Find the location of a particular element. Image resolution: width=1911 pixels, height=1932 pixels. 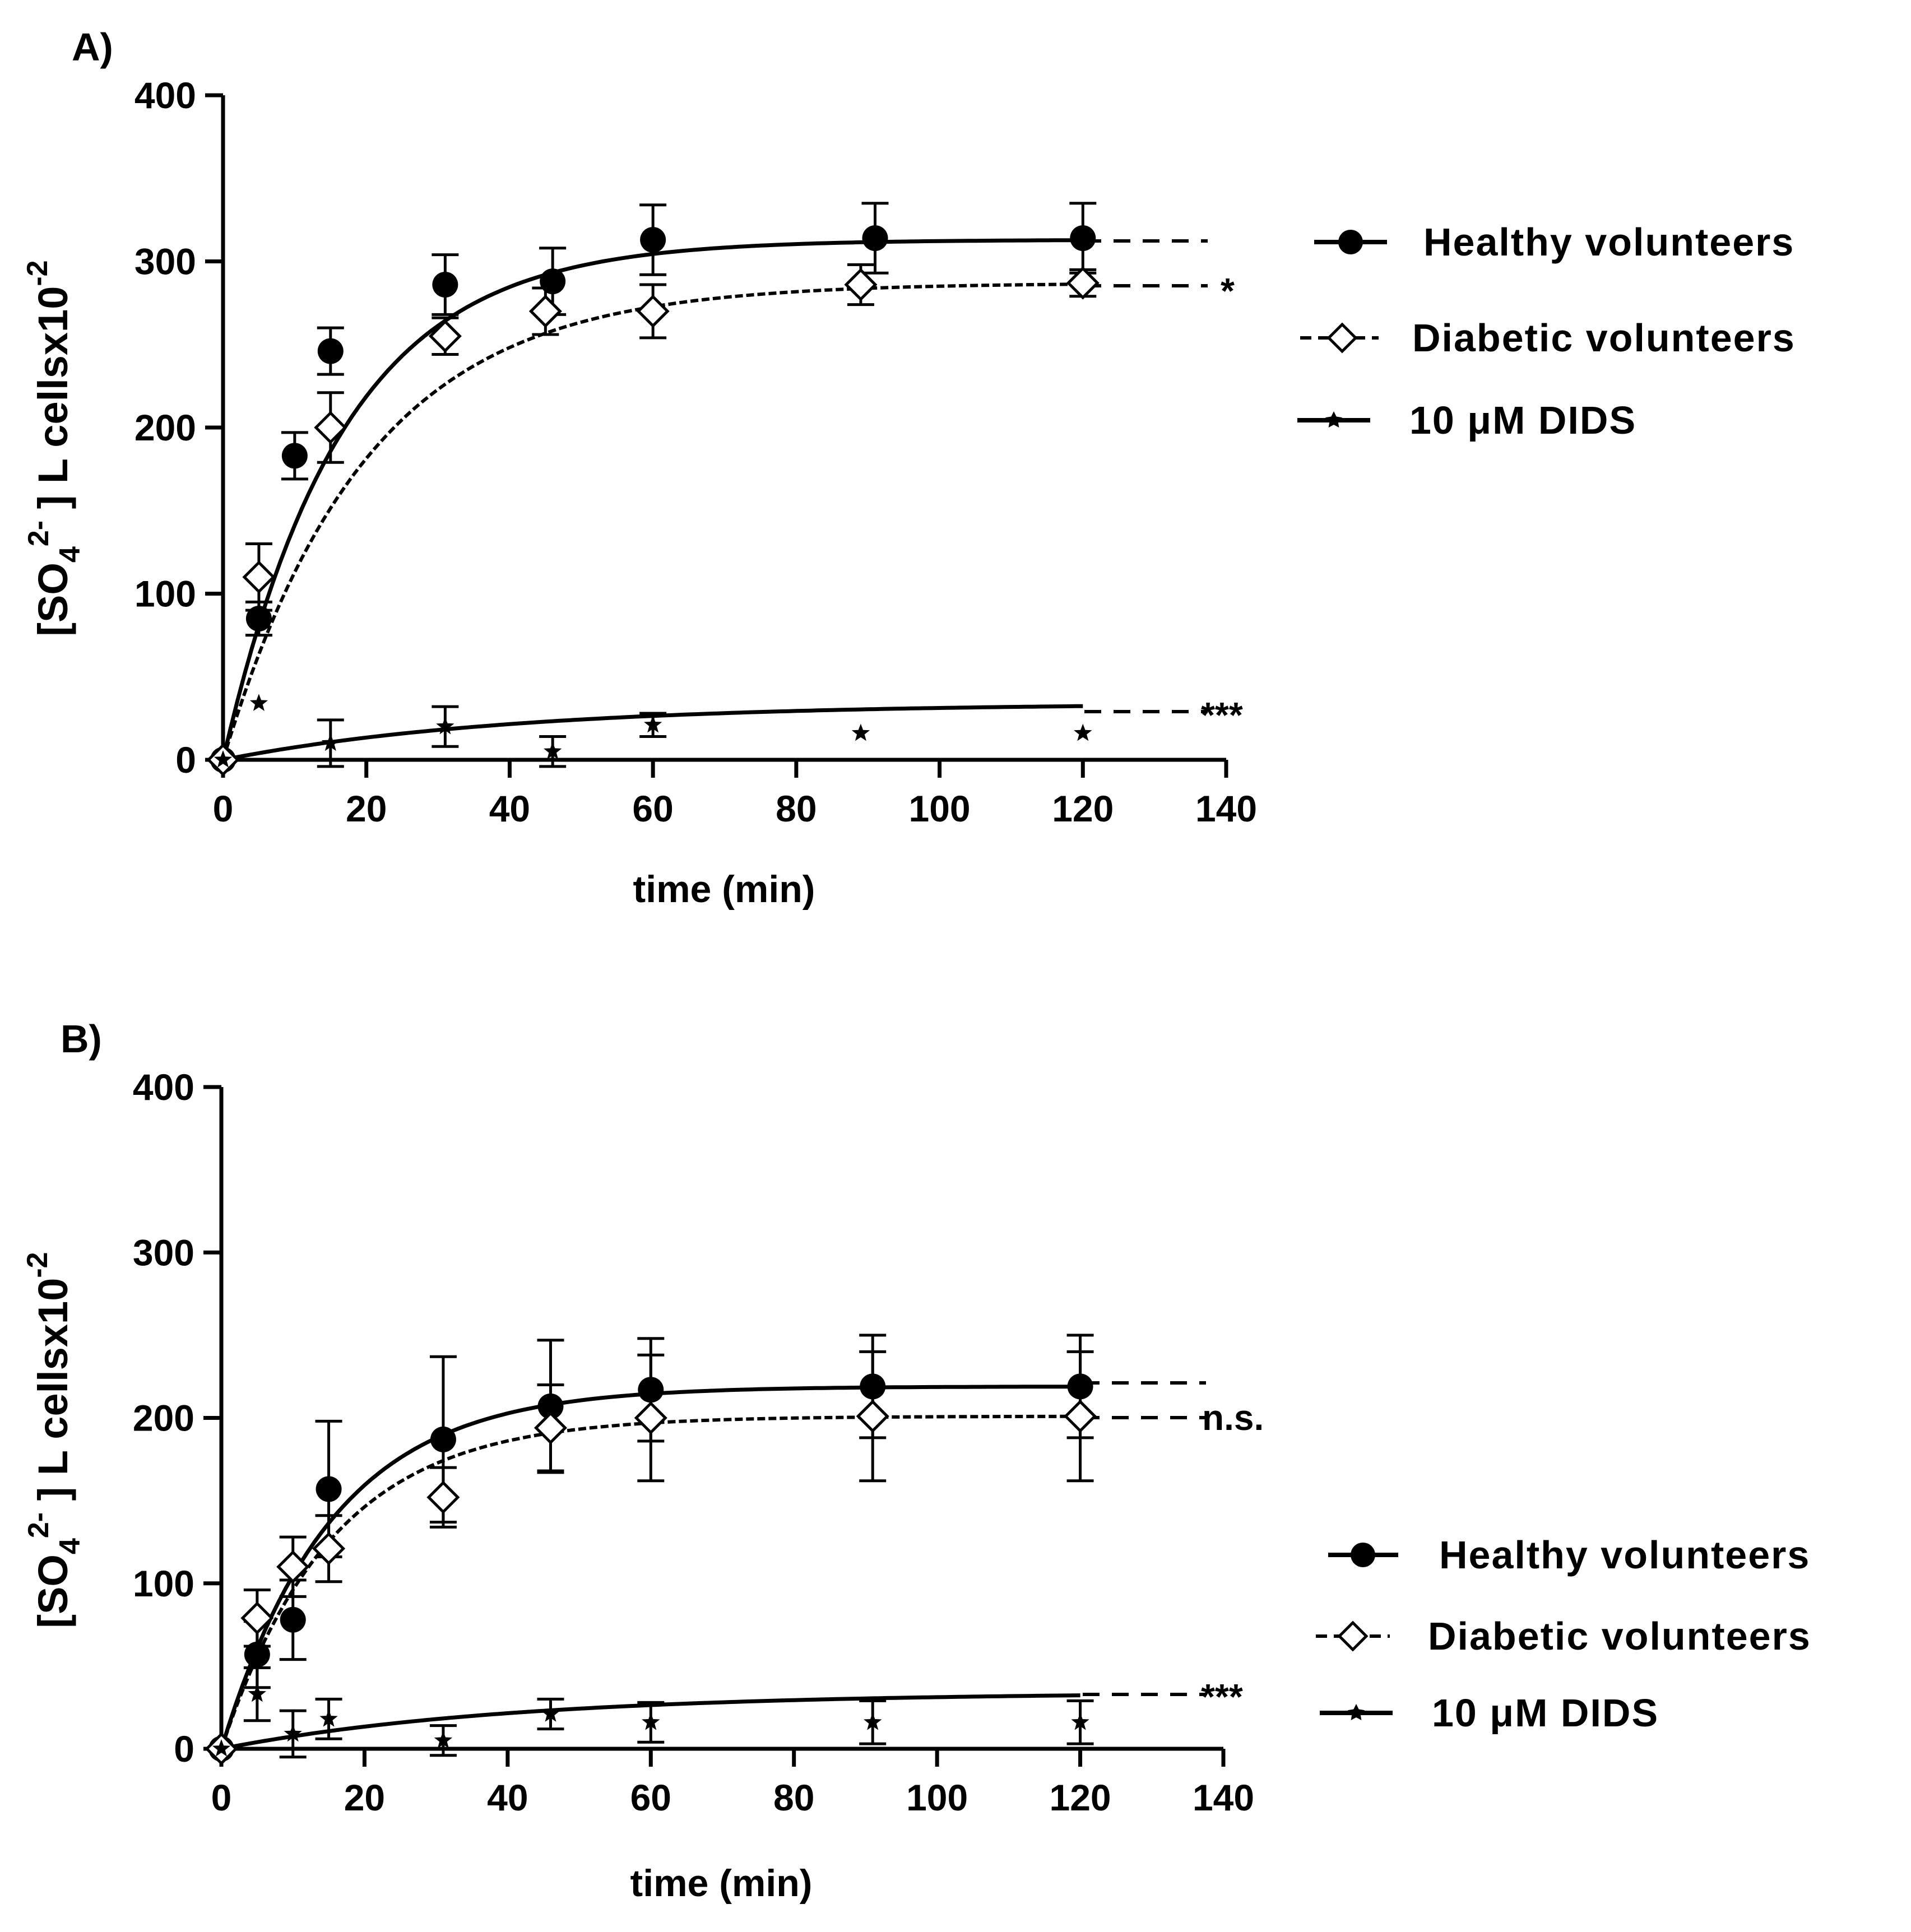

panel-label: B) is located at coordinates (81, 1039).